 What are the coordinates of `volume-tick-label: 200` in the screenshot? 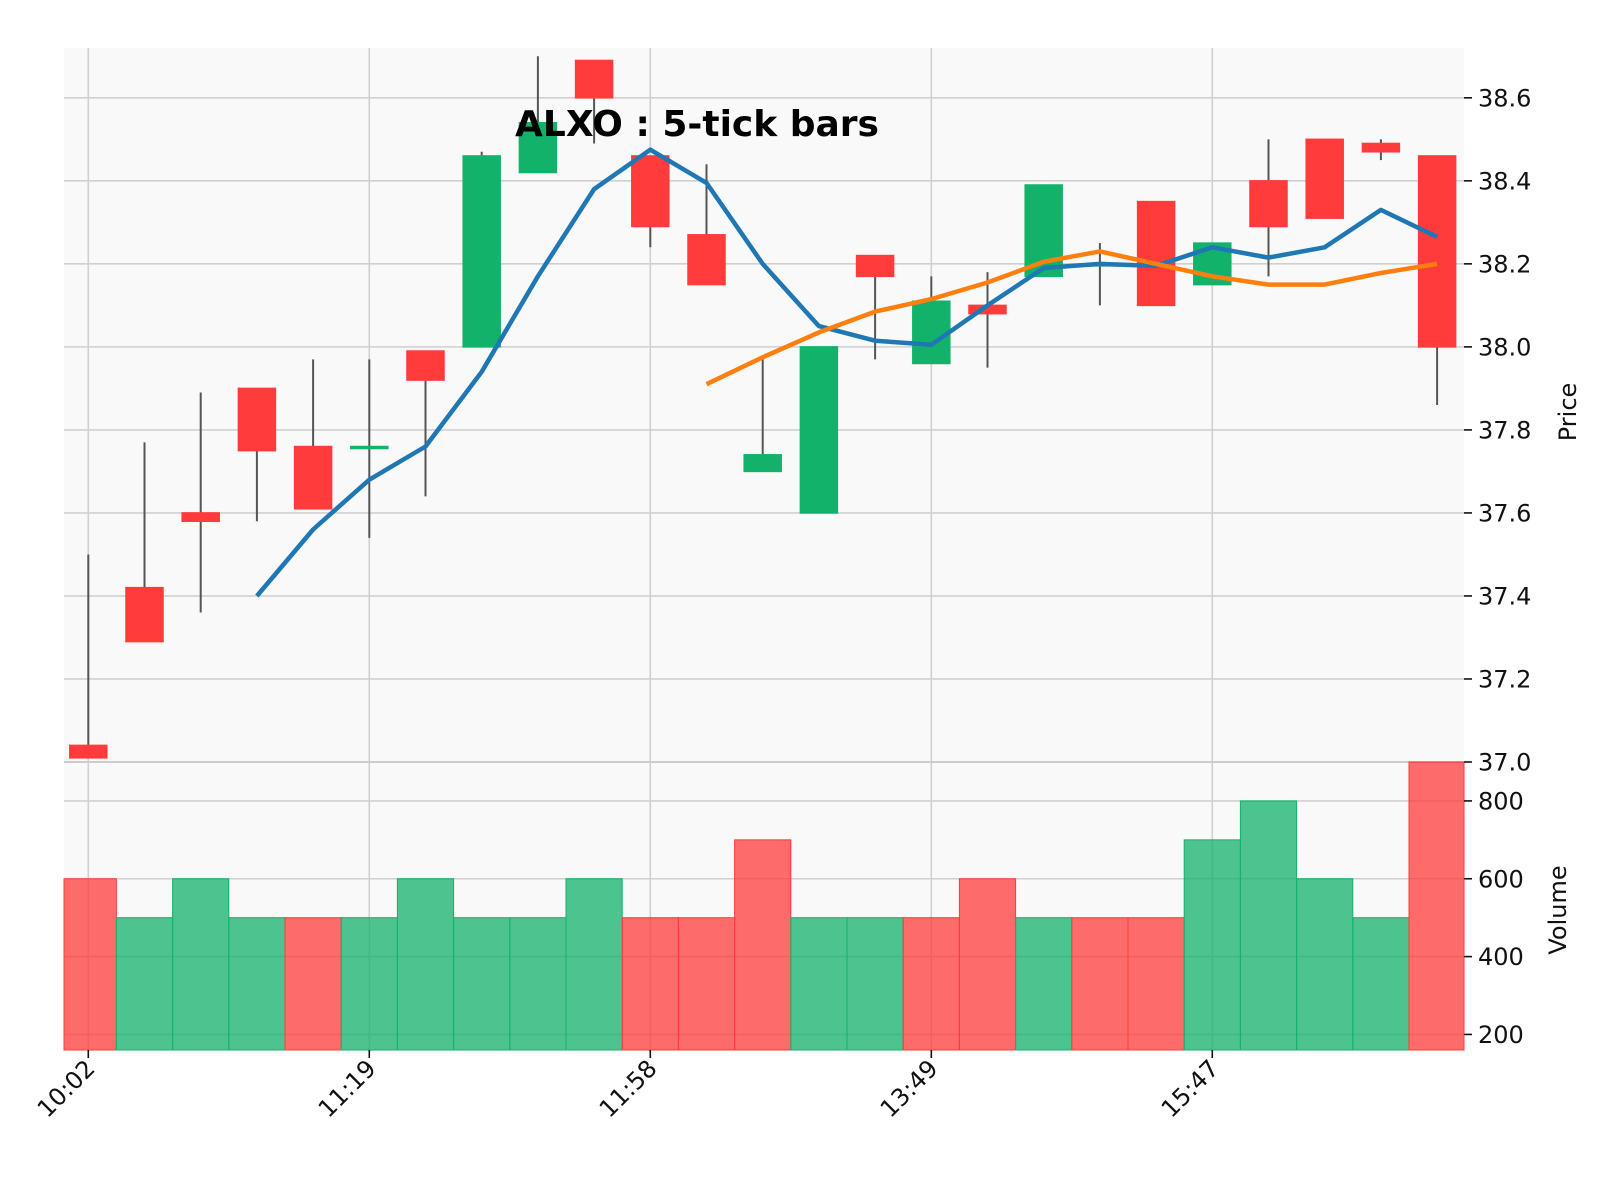 It's located at (1501, 1035).